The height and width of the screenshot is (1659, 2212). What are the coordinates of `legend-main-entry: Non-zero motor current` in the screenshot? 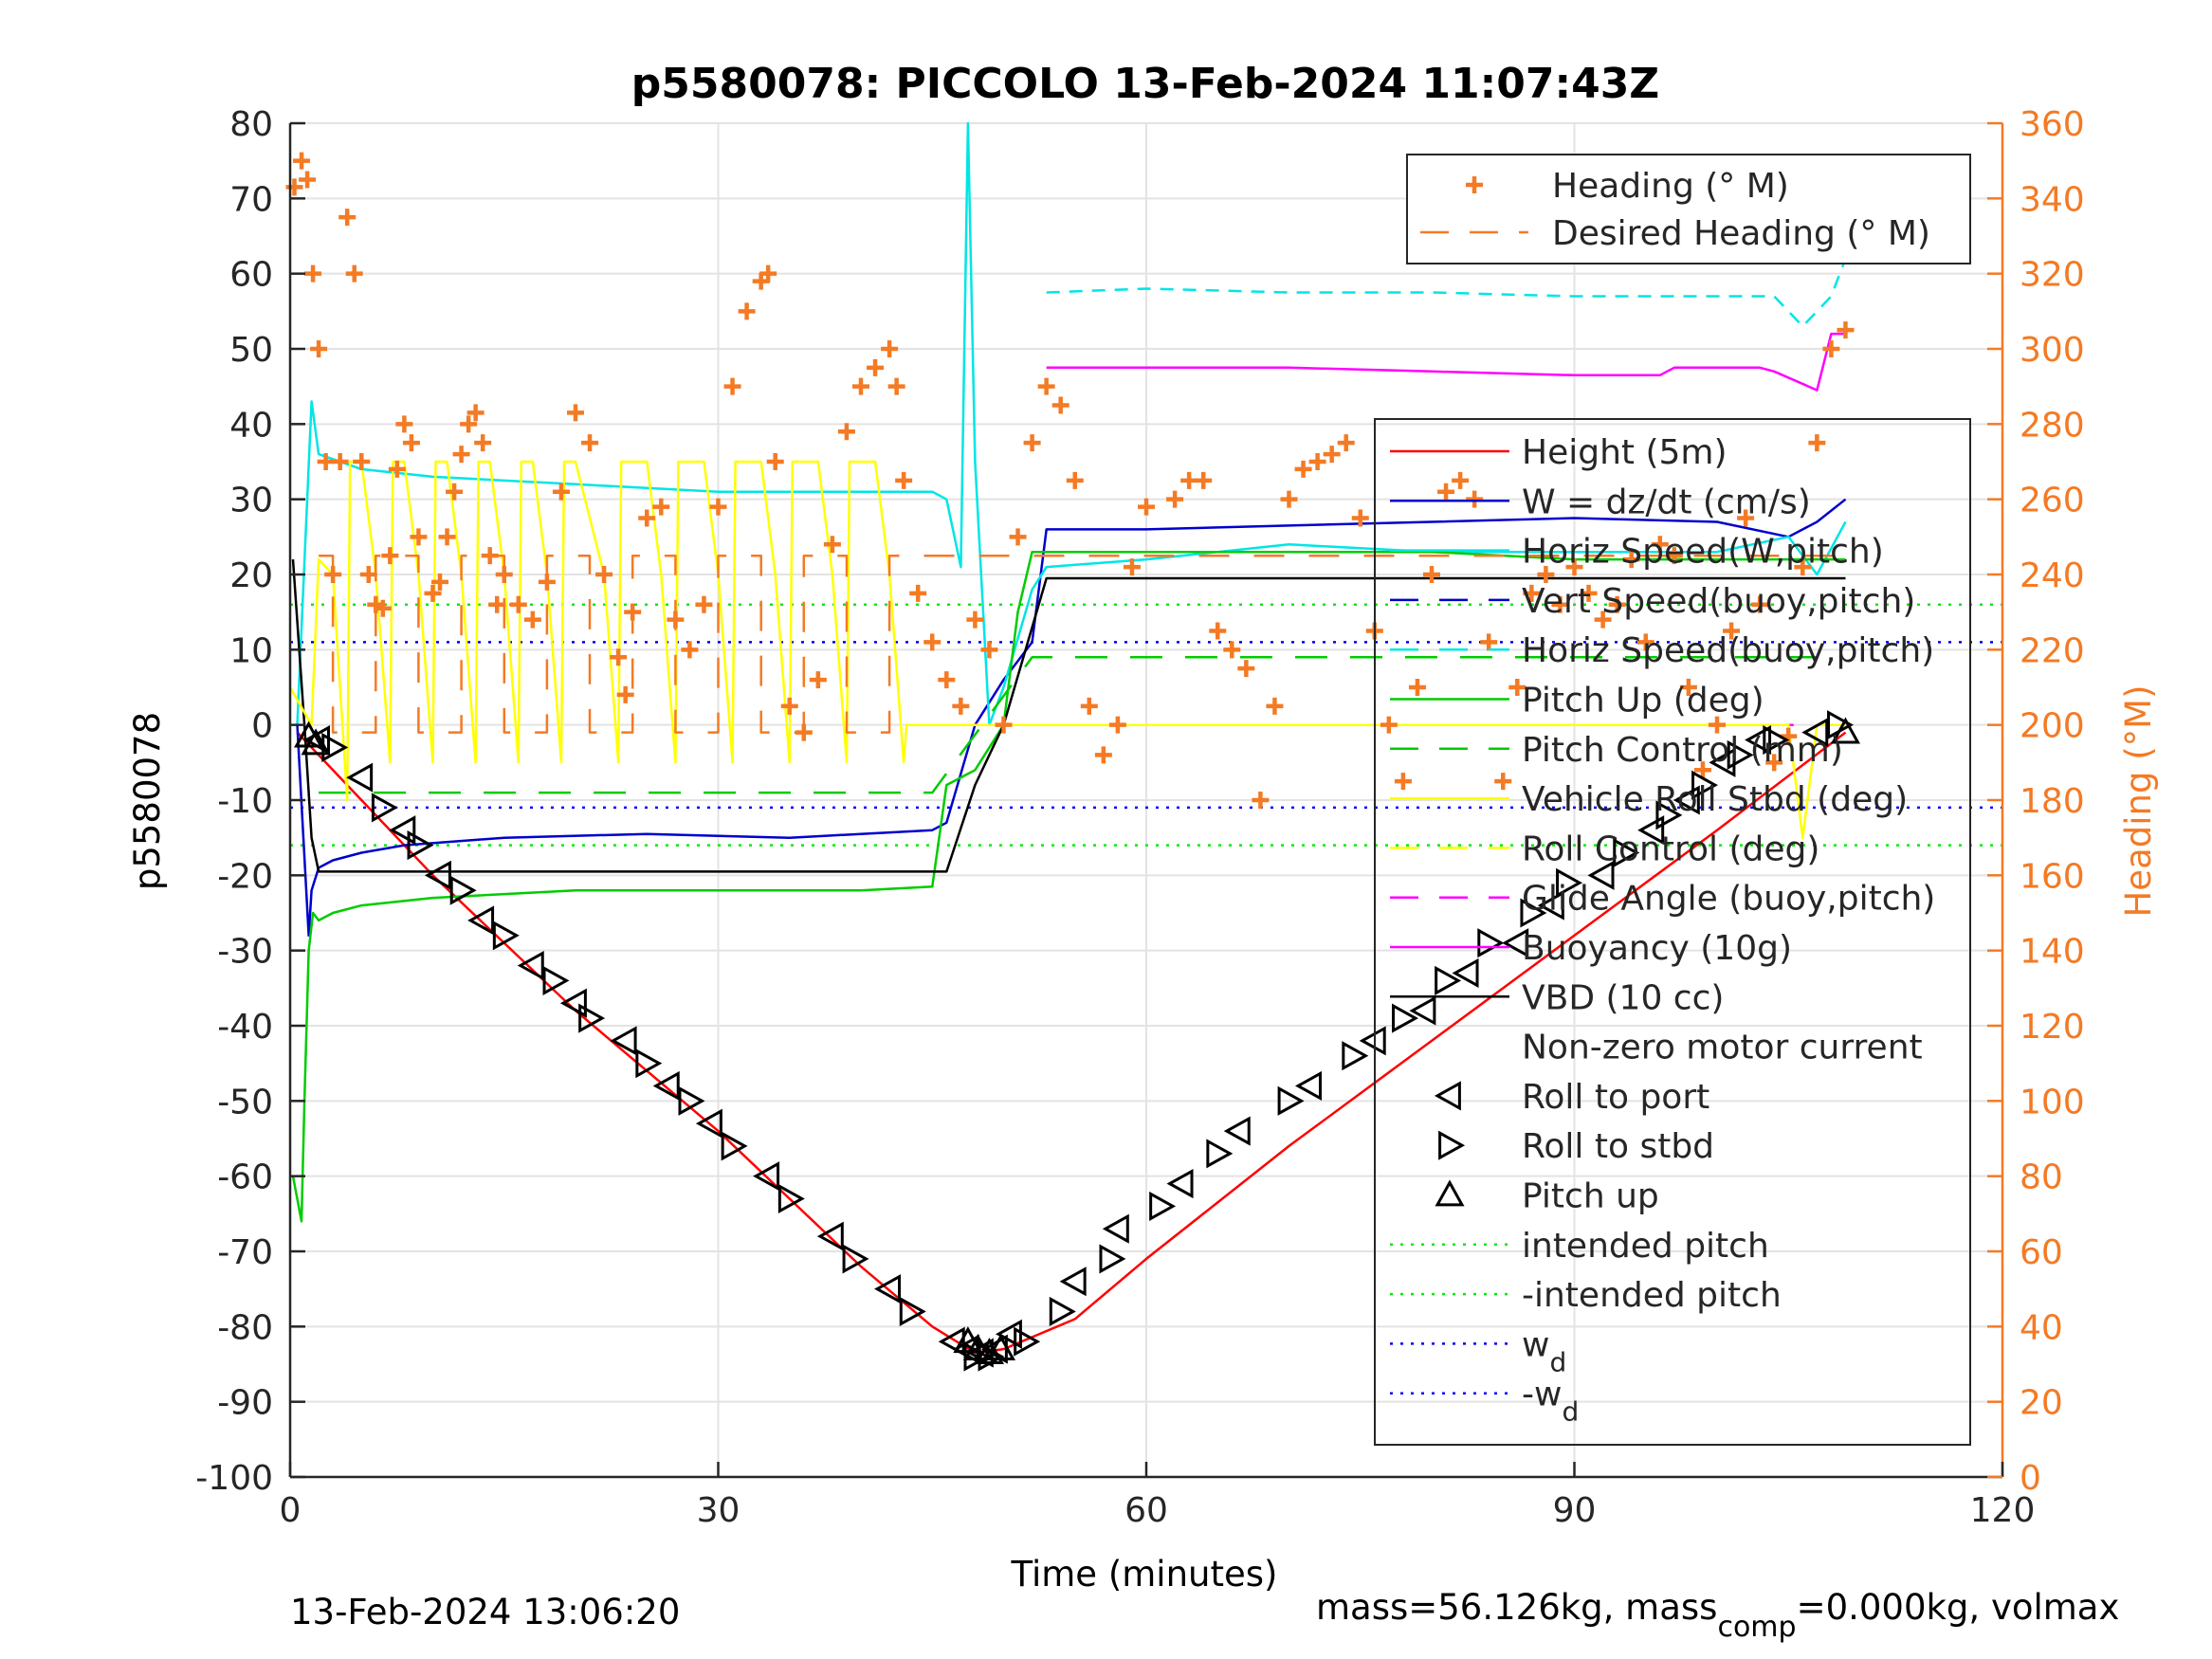 It's located at (1722, 1048).